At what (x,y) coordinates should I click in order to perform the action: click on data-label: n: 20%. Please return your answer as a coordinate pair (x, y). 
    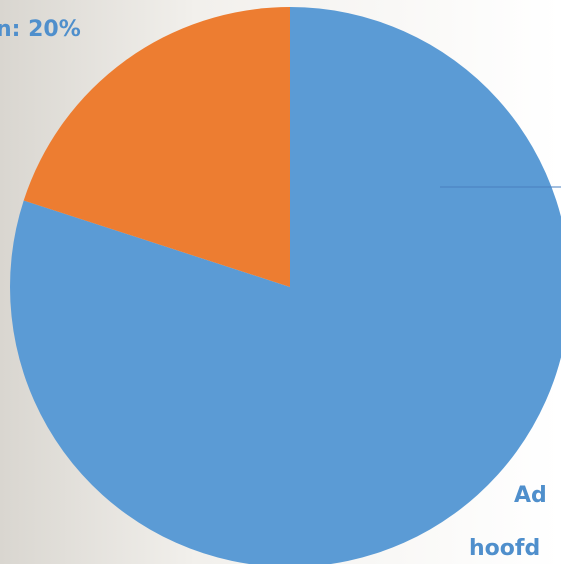
    Looking at the image, I should click on (40, 29).